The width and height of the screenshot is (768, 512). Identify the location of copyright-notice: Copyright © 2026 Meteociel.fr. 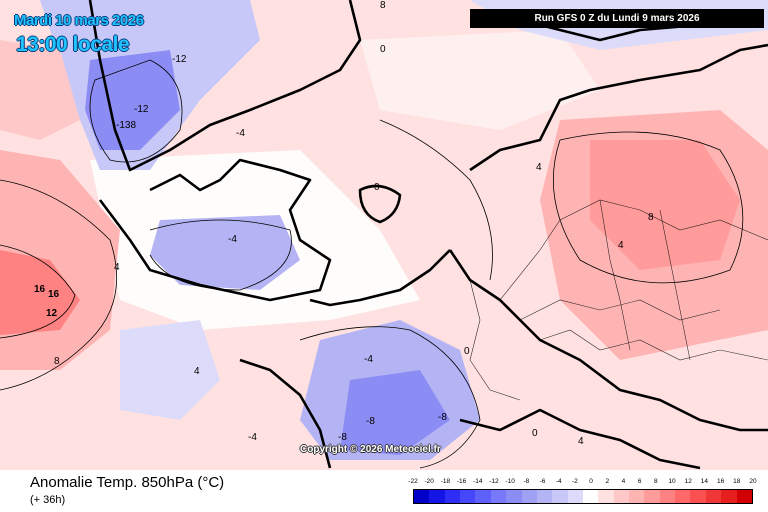
(370, 449).